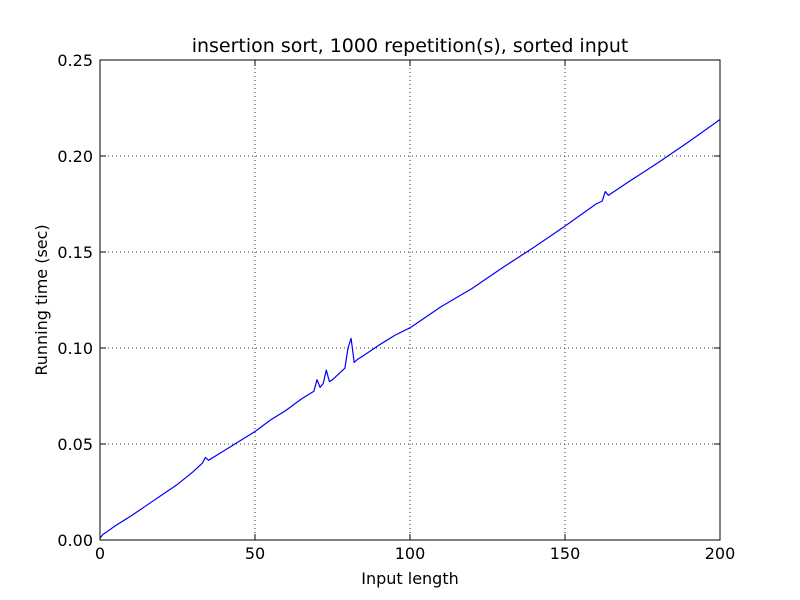 This screenshot has height=600, width=800. What do you see at coordinates (100, 553) in the screenshot?
I see `x-tick-label: 0` at bounding box center [100, 553].